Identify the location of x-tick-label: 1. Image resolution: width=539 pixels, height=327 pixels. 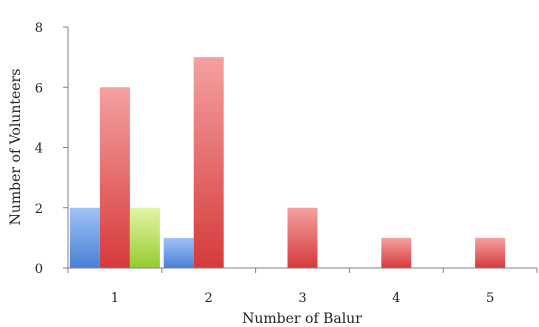
(115, 298).